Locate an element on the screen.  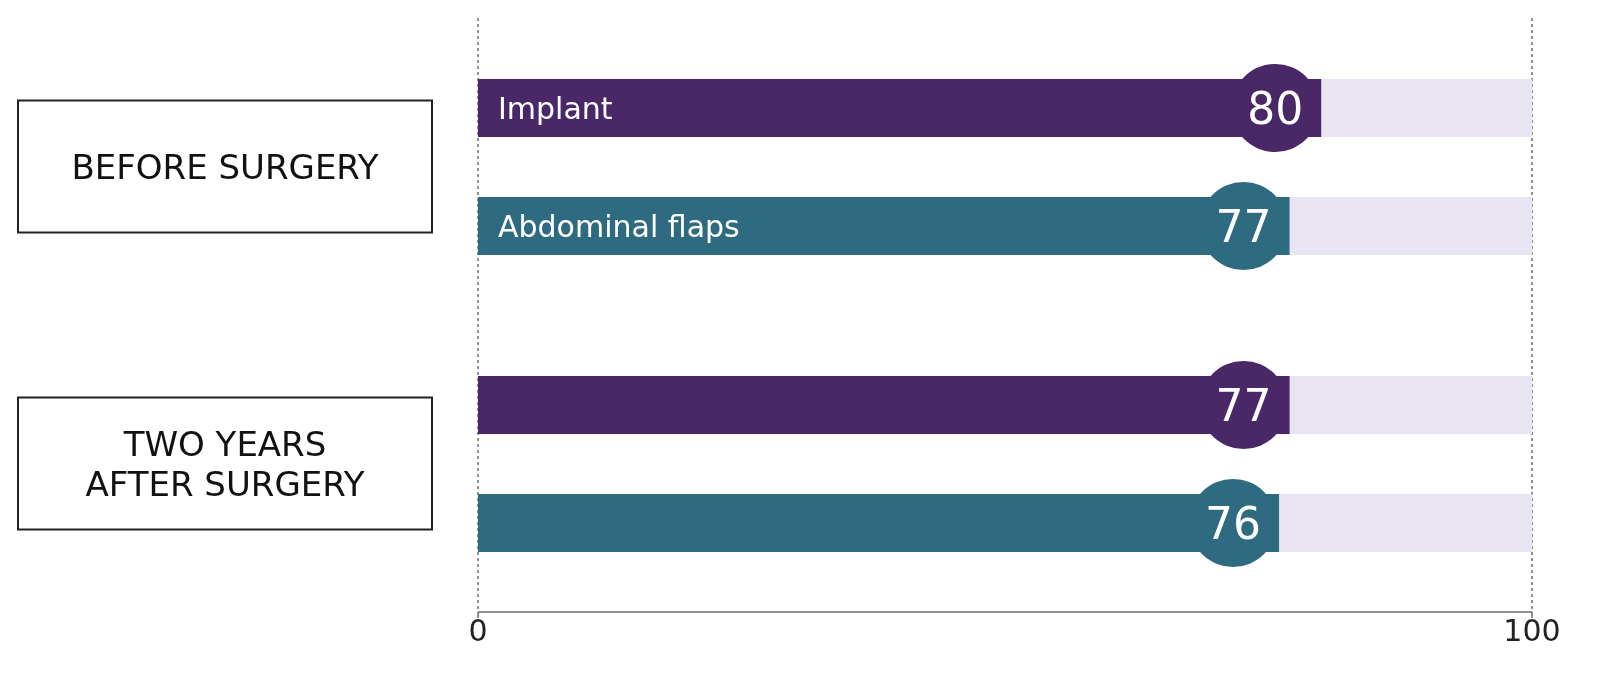
x-tick-label: 0 is located at coordinates (478, 631).